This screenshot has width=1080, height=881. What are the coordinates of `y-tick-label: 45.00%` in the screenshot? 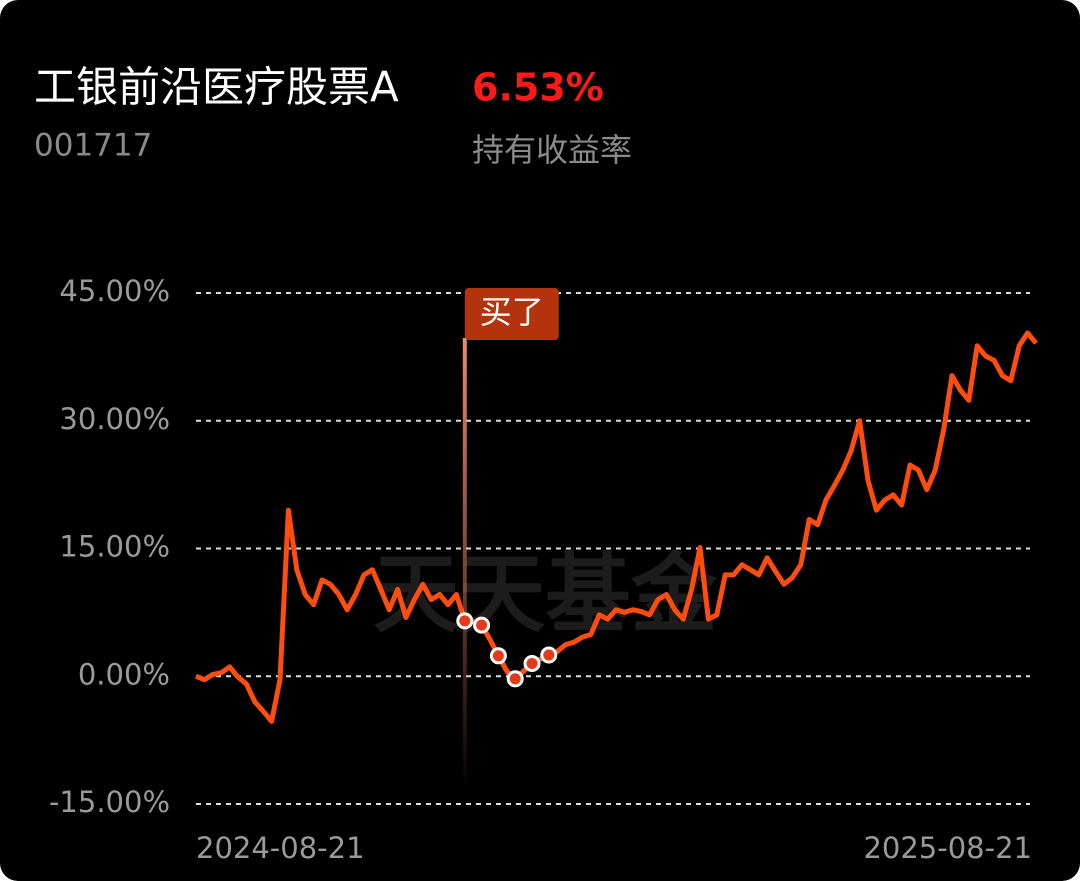 It's located at (114, 291).